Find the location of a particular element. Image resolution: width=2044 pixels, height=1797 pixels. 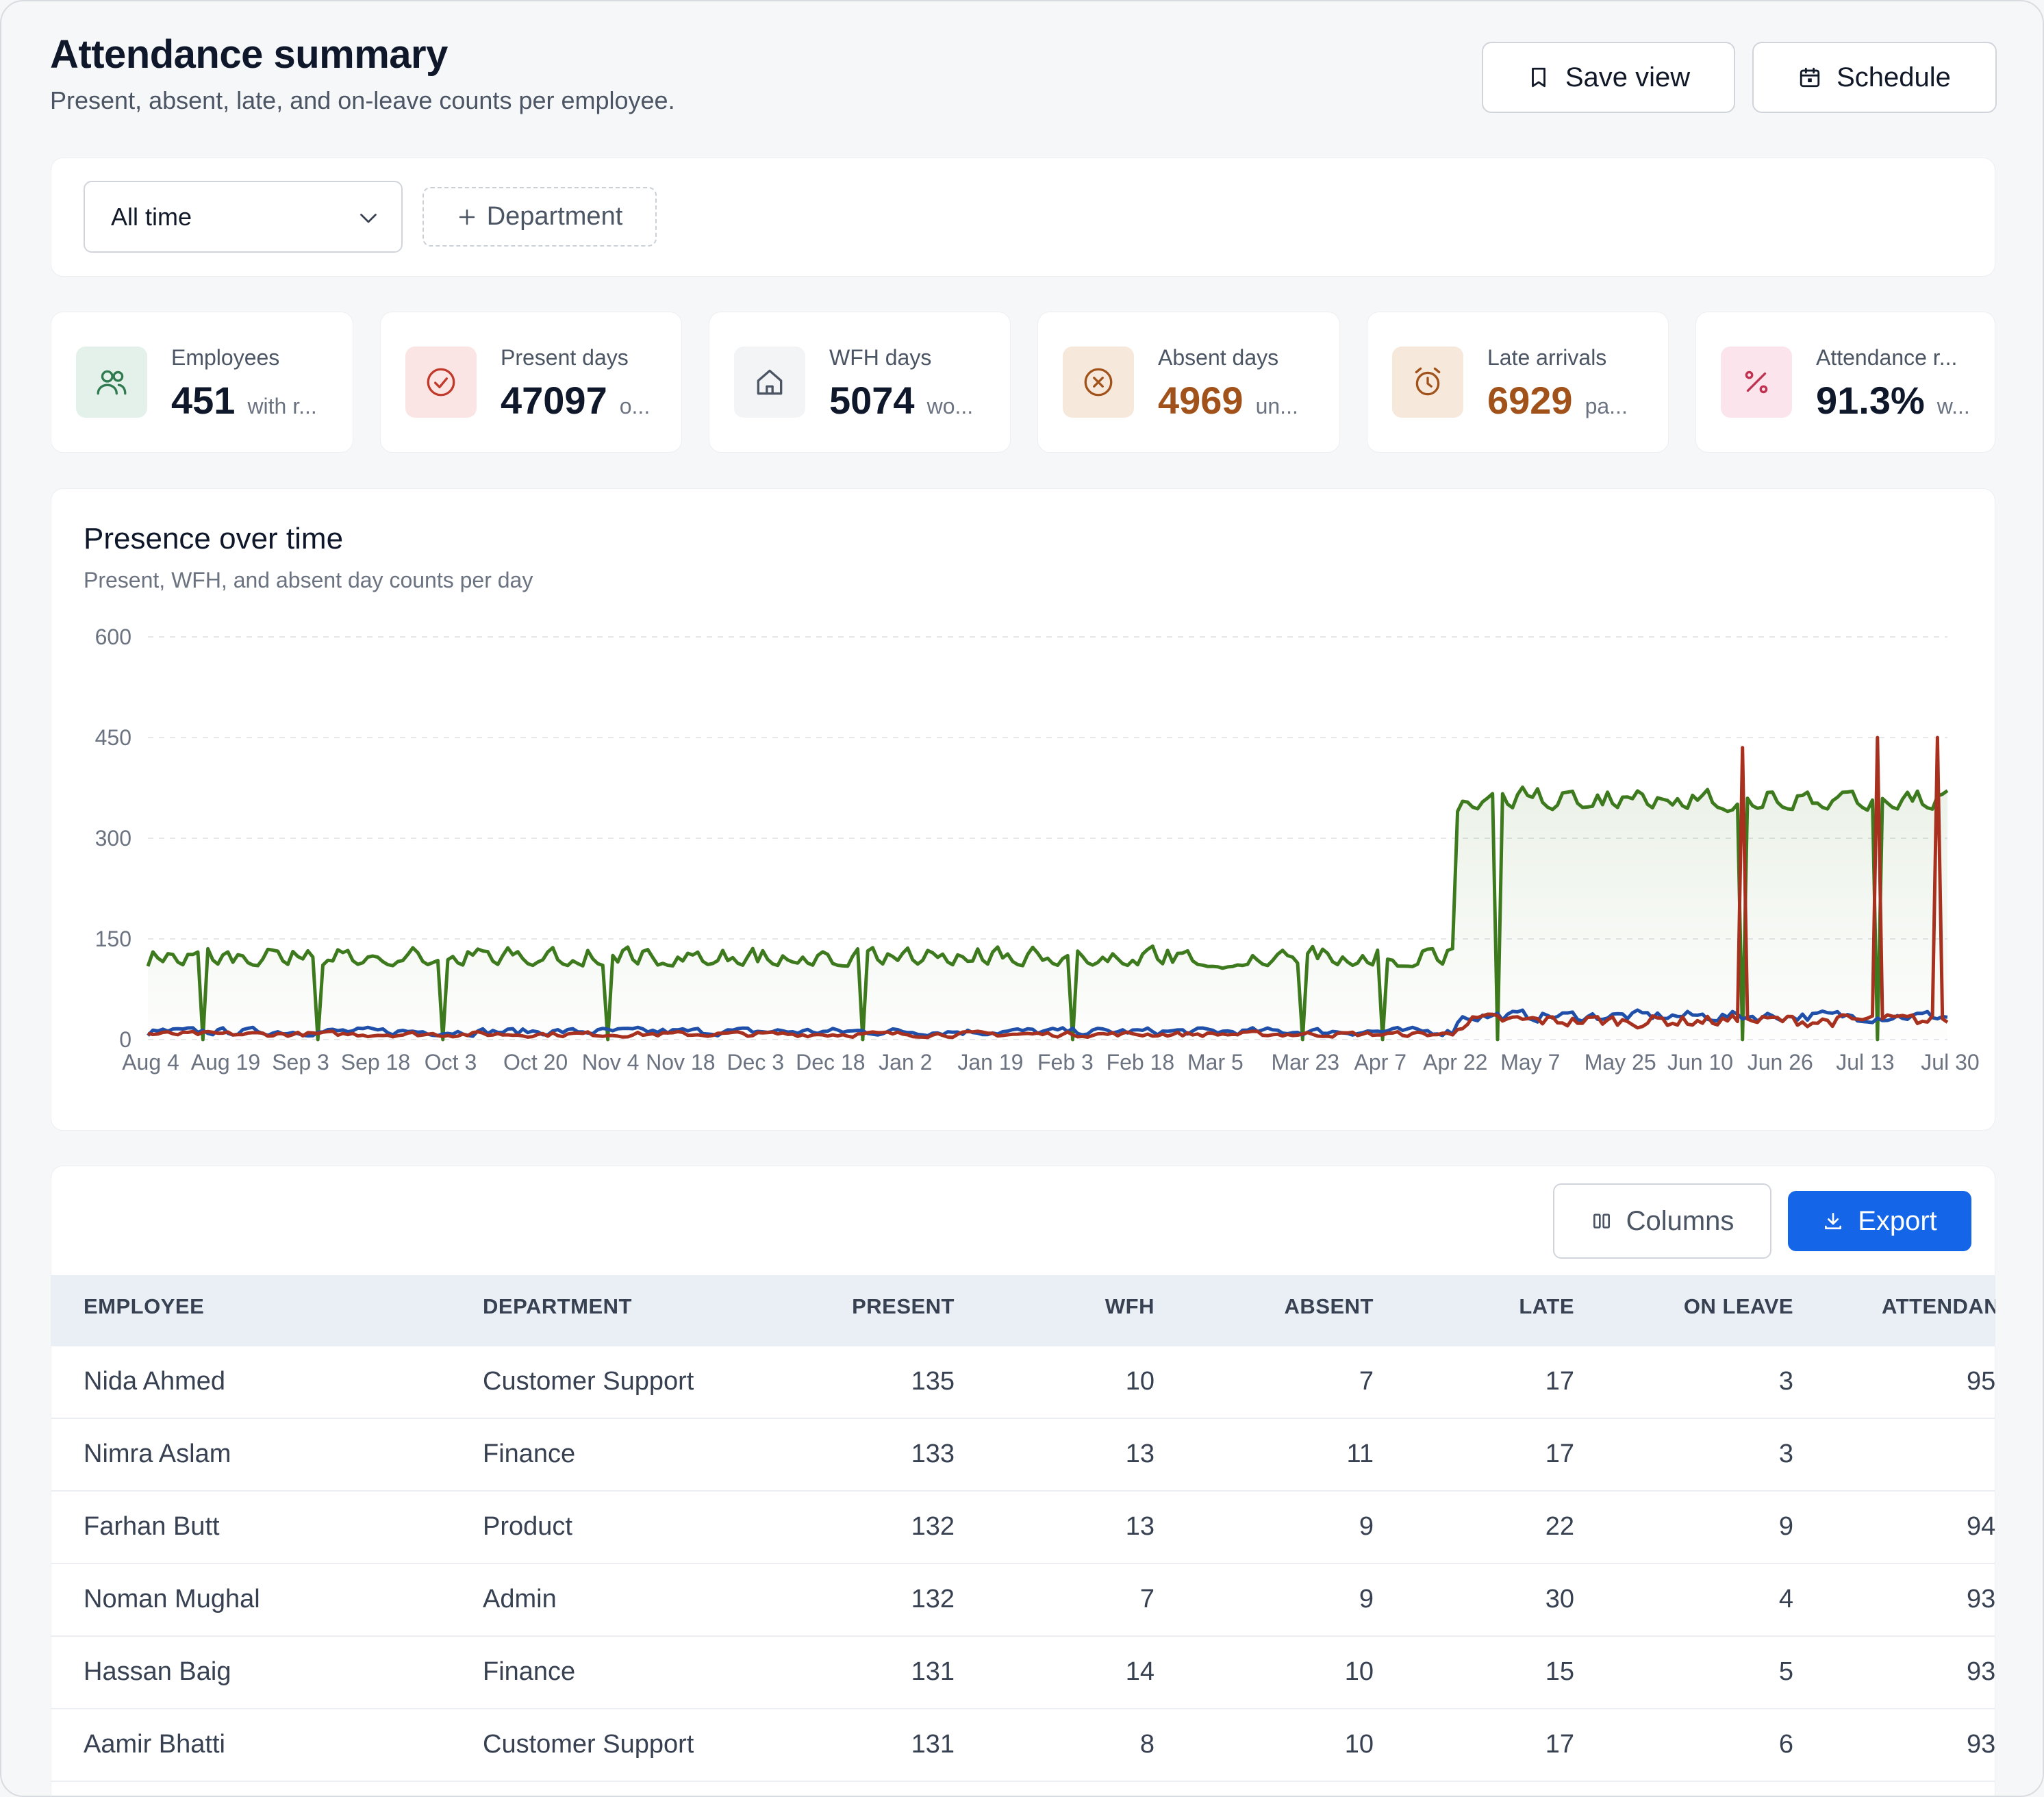

cell-attendance: 95 is located at coordinates (1981, 1381).